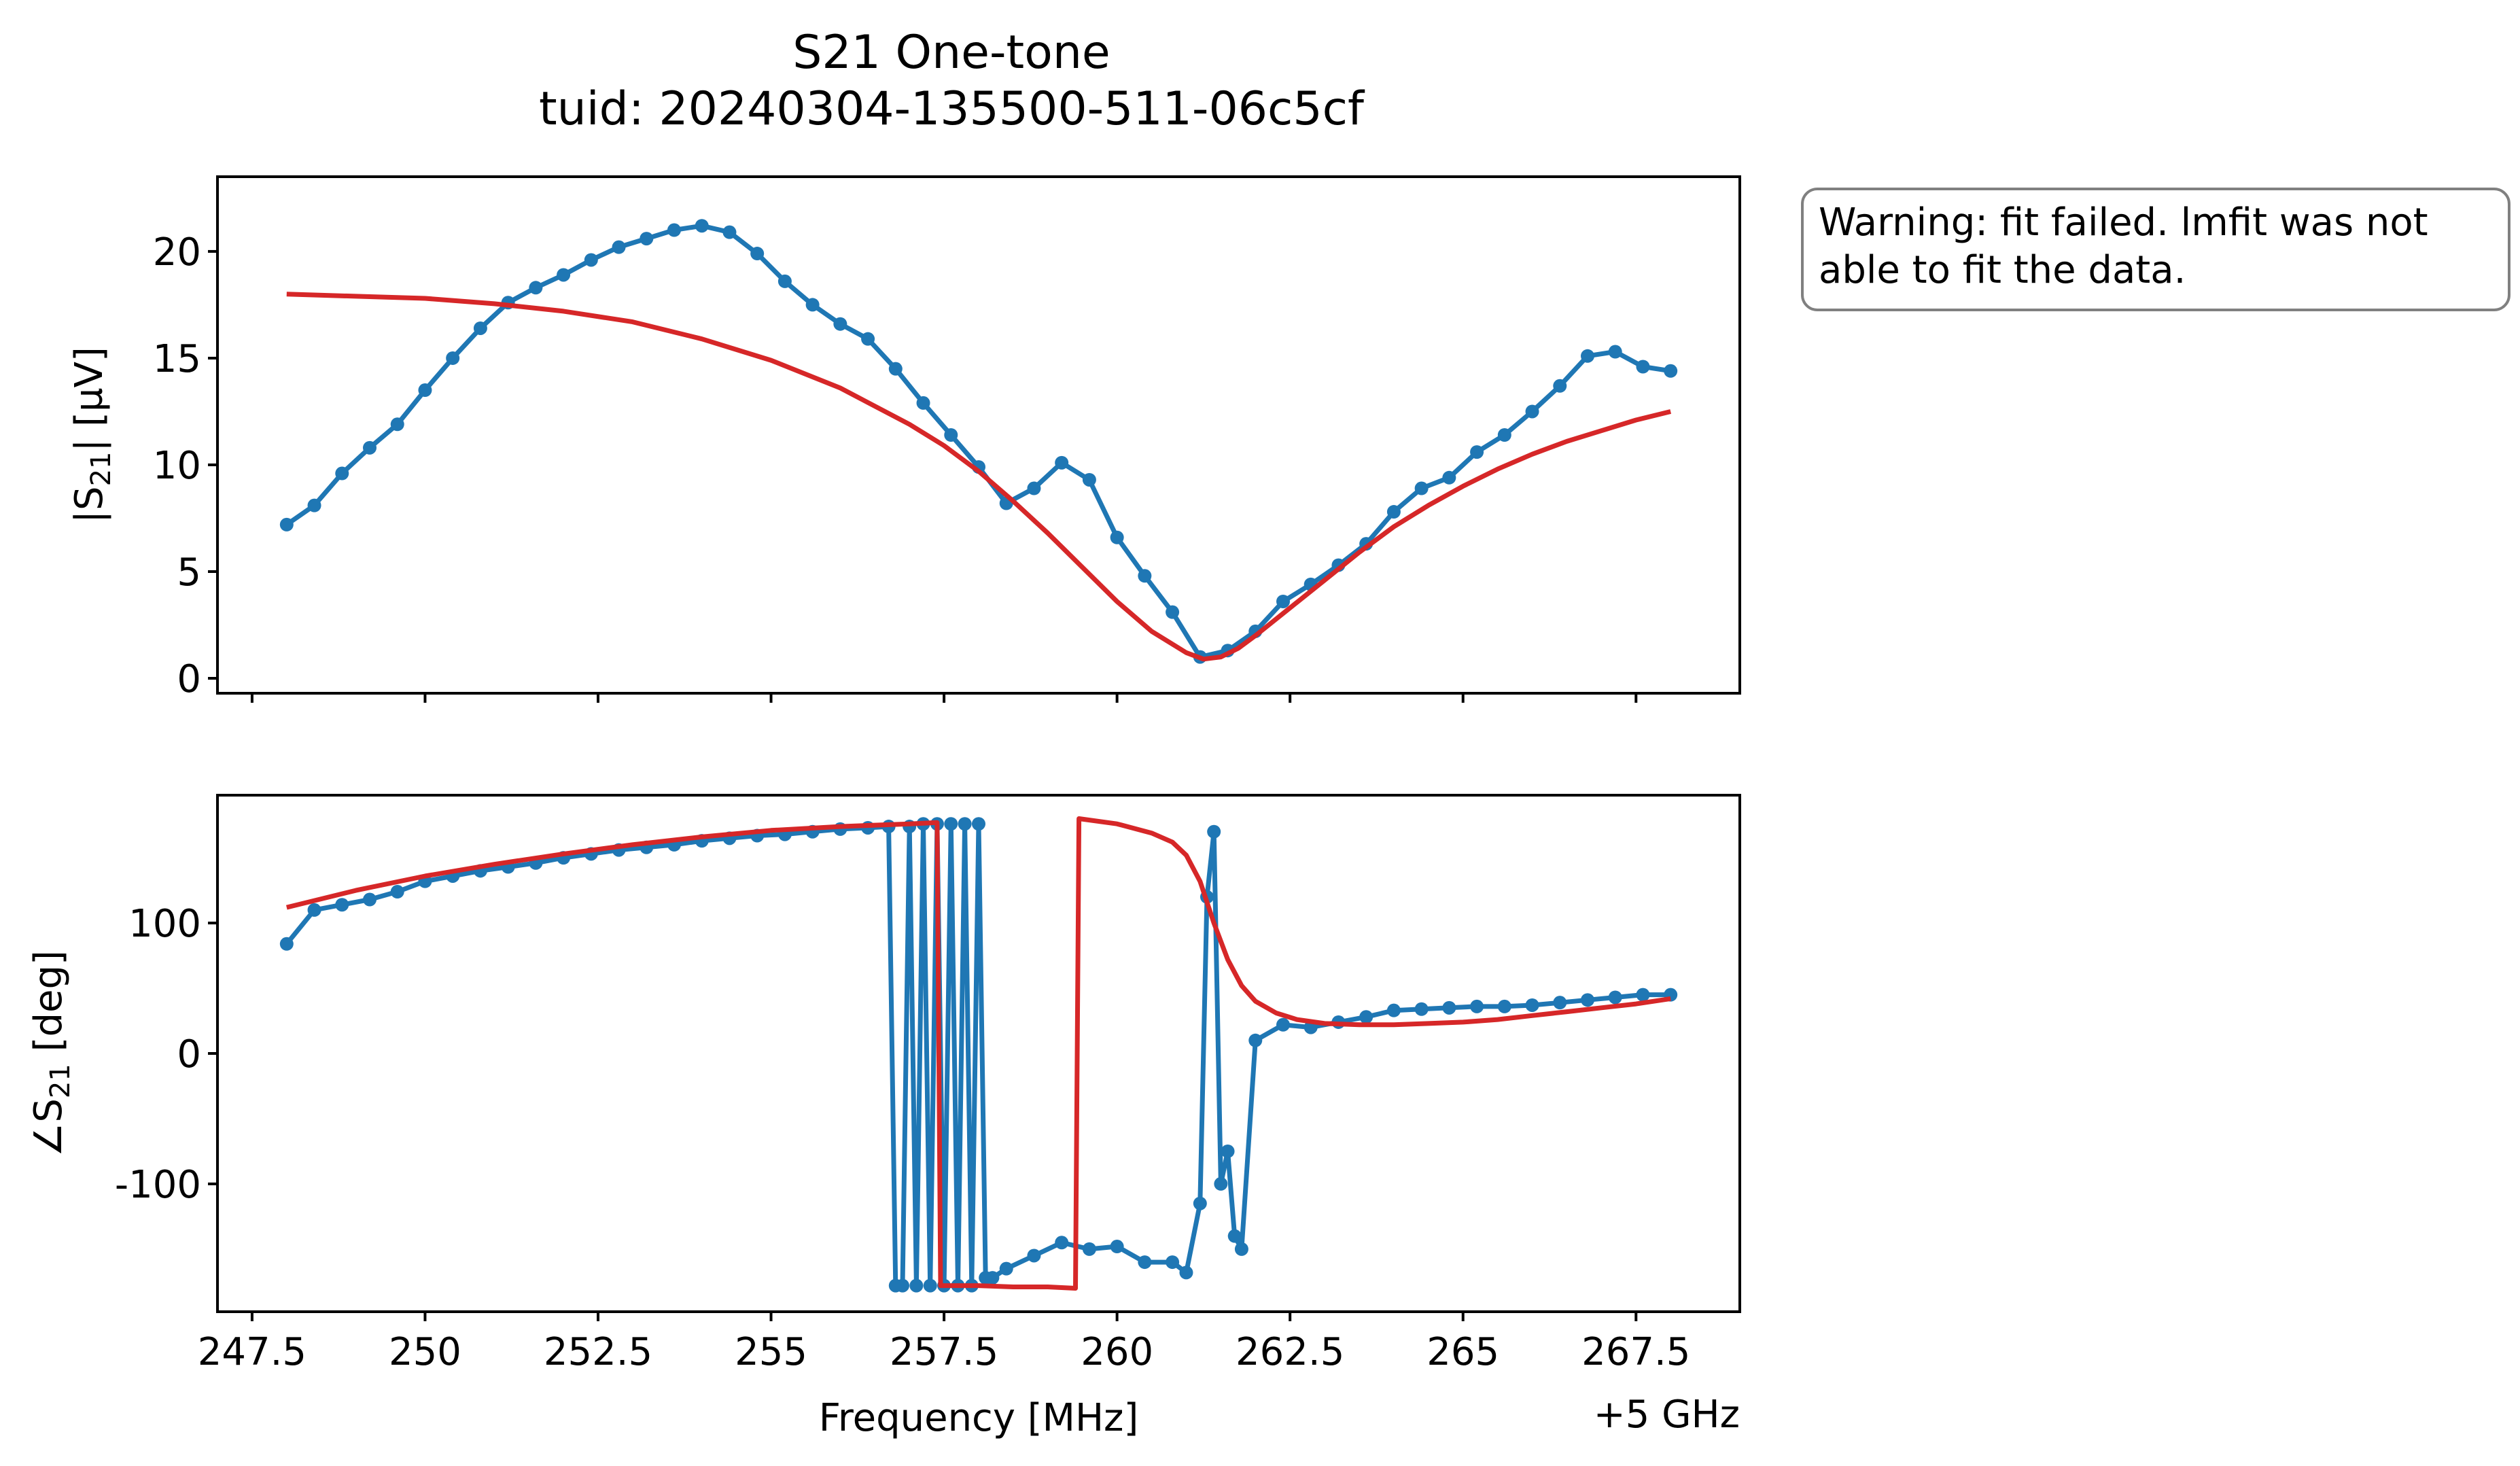 The height and width of the screenshot is (1466, 2520). I want to click on xtick-label: 257.5, so click(944, 1352).